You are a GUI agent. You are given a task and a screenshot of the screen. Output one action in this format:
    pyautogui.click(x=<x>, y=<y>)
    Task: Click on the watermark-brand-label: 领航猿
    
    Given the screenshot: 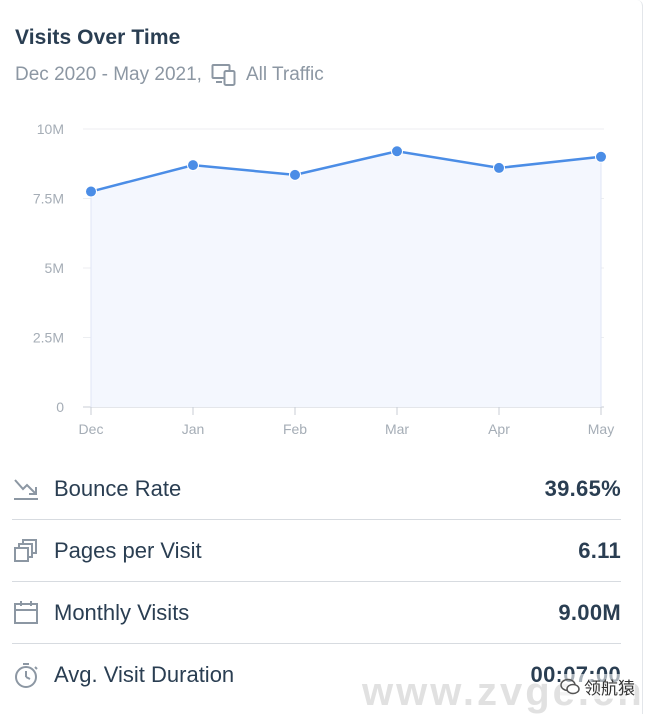 What is the action you would take?
    pyautogui.click(x=609, y=688)
    